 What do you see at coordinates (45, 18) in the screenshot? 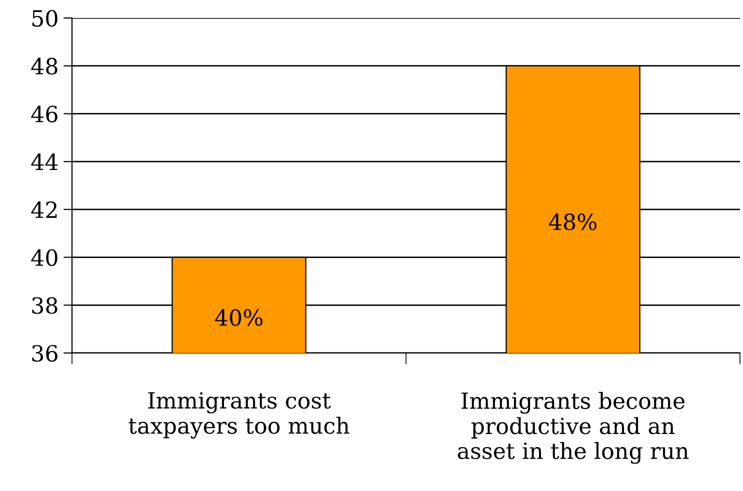
I see `y-tick-label: 50` at bounding box center [45, 18].